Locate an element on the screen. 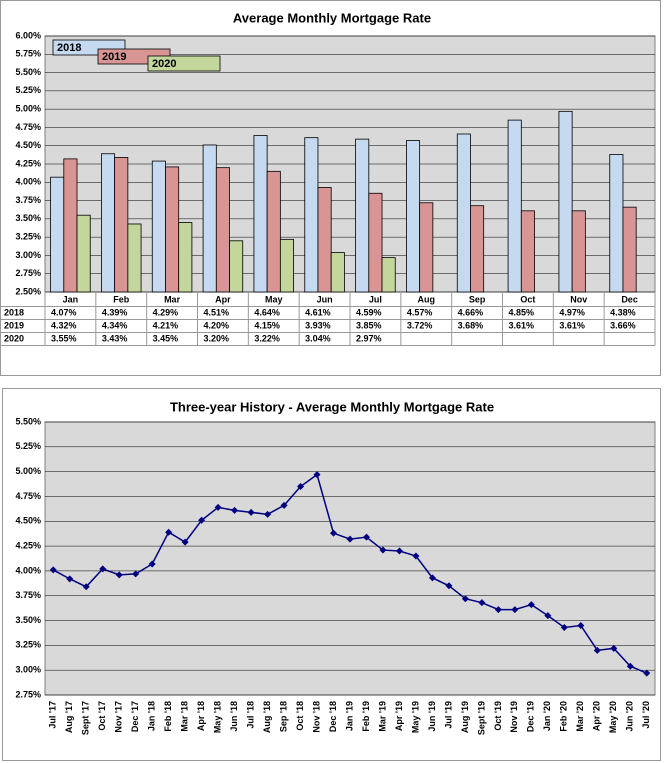 Image resolution: width=665 pixels, height=763 pixels. table-cell: 4.85% is located at coordinates (522, 312).